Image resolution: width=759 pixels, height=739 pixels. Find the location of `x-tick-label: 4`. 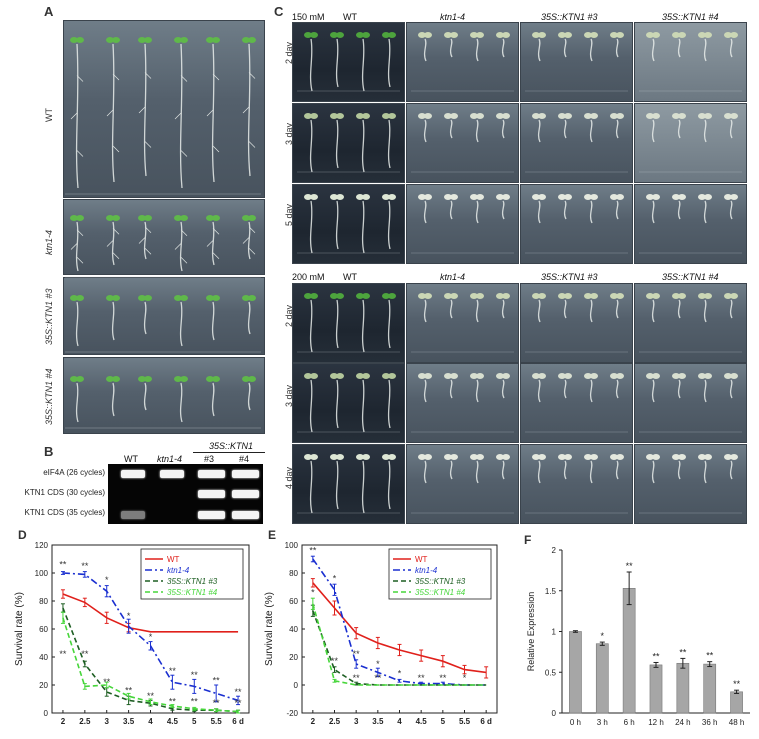

x-tick-label: 4 is located at coordinates (399, 721).